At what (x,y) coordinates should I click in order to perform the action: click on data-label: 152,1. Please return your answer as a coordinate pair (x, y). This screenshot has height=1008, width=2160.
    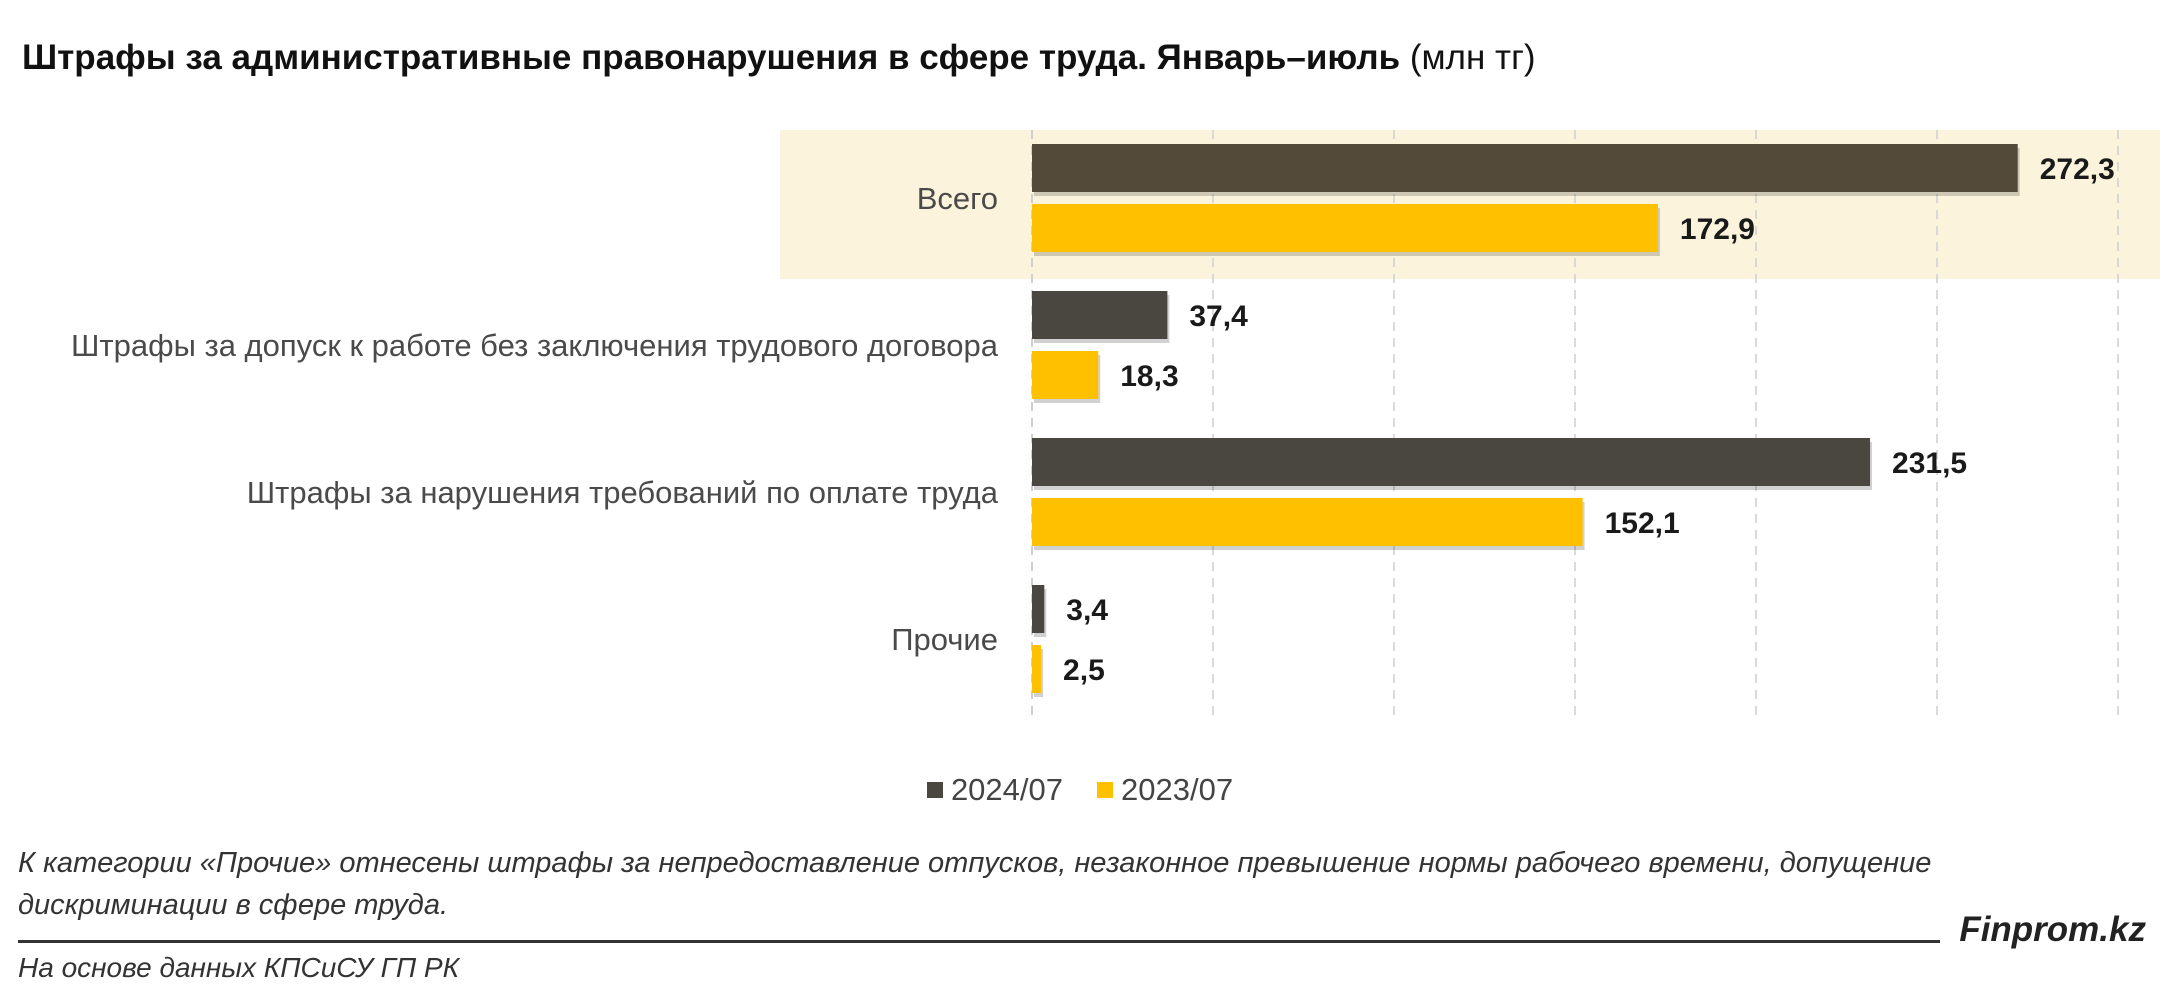
    Looking at the image, I should click on (1642, 523).